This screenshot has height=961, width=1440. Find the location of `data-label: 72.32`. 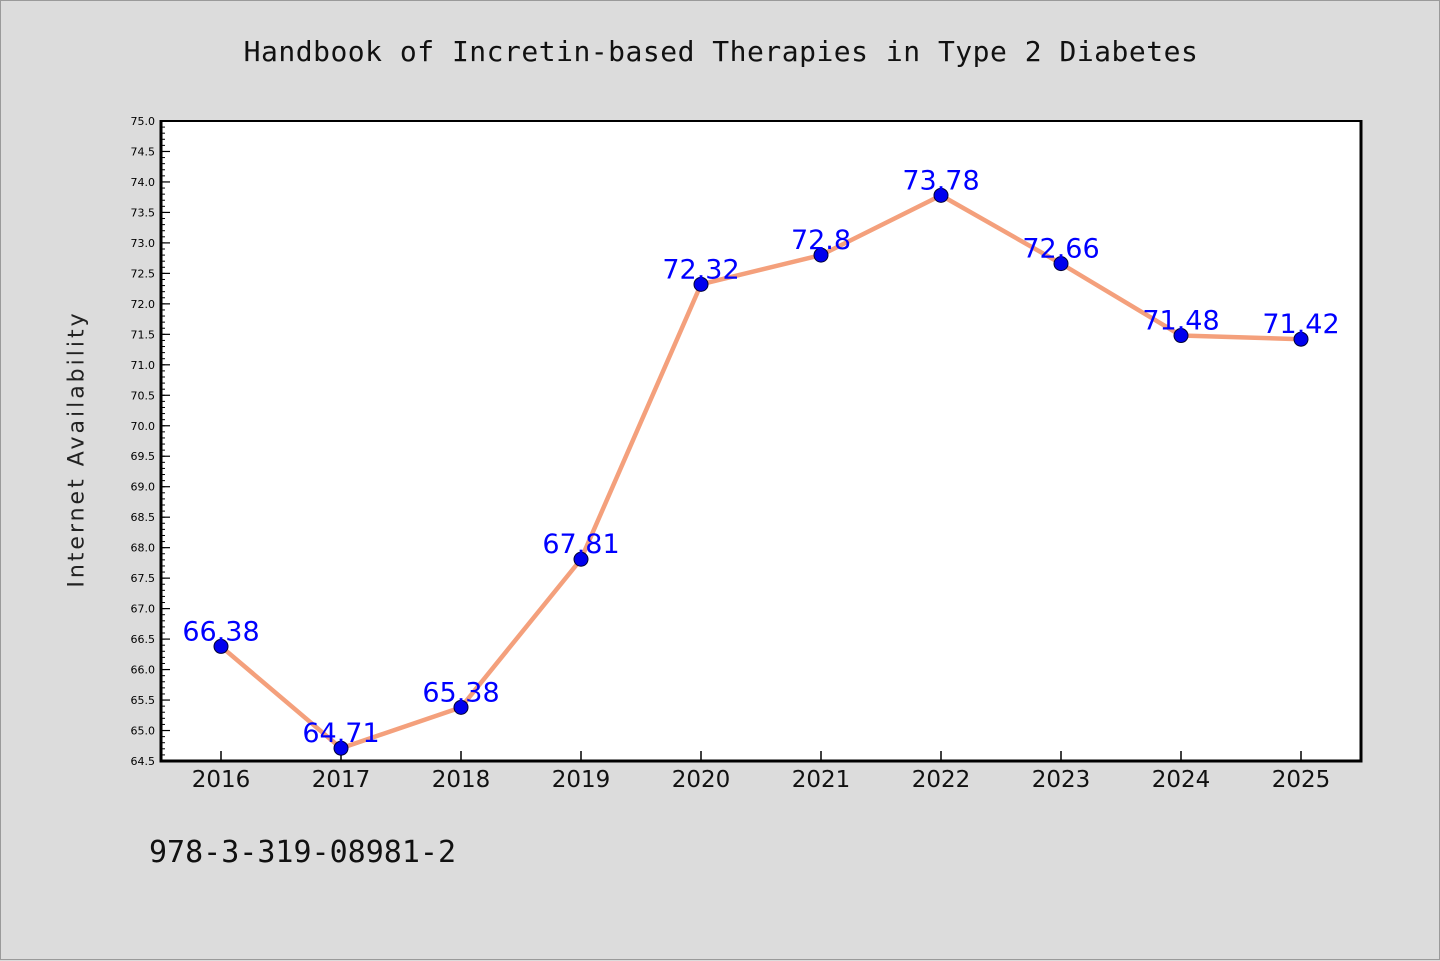

data-label: 72.32 is located at coordinates (700, 269).